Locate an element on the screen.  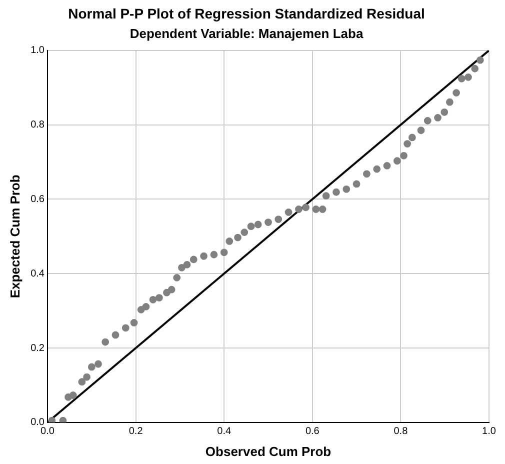
y-tick-label: 1.0 is located at coordinates (37, 50).